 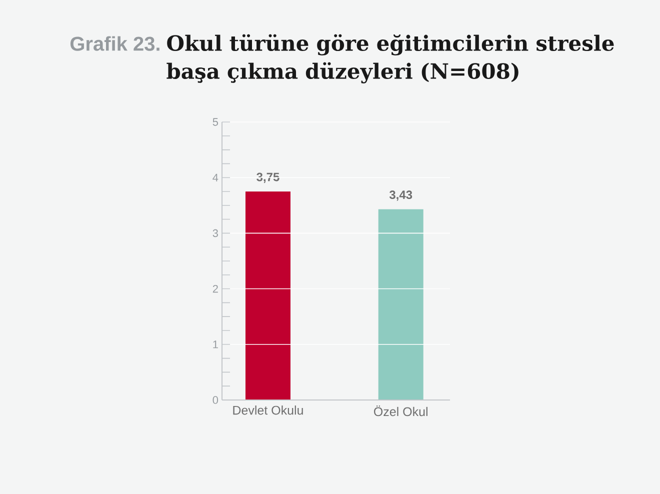 I want to click on data-label: 3,43, so click(x=400, y=195).